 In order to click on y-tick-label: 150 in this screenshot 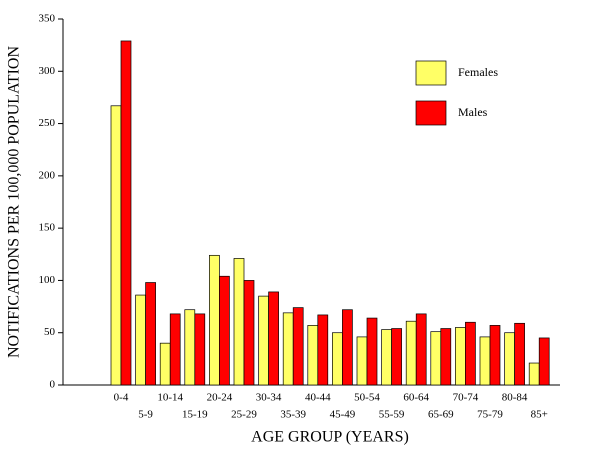, I will do `click(47, 228)`.